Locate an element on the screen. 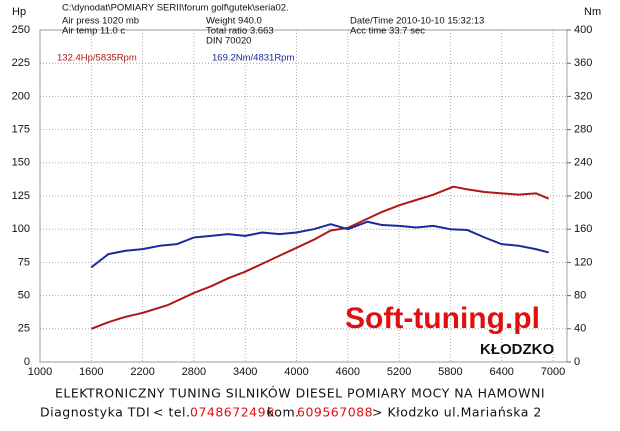 The image size is (620, 431). y-tick-label: 75 is located at coordinates (24, 262).